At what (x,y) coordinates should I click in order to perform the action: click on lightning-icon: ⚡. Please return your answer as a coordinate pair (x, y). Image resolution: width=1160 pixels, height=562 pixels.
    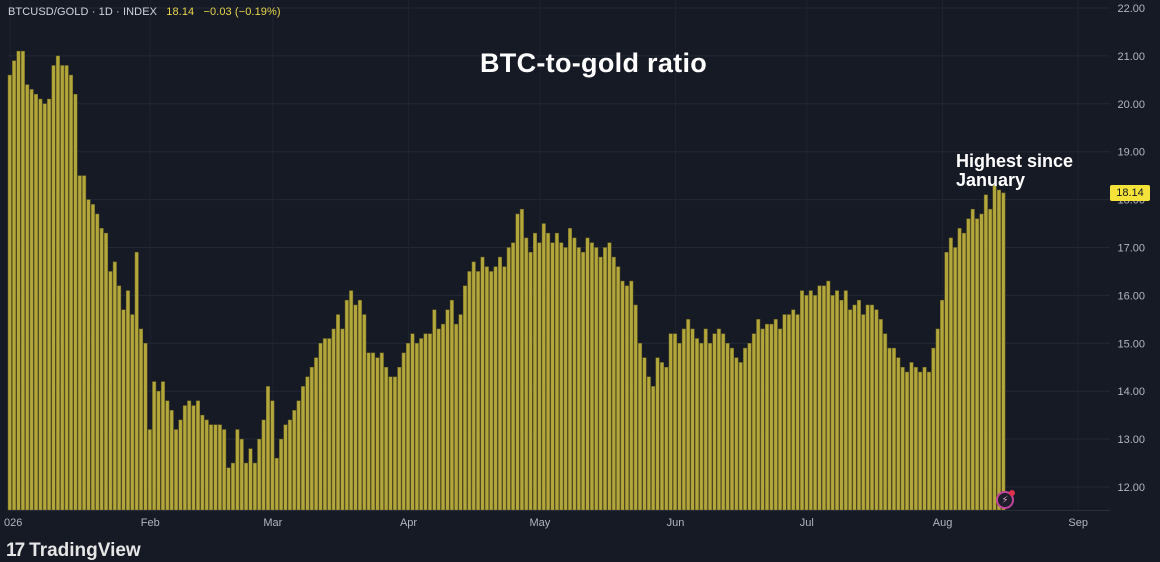
    Looking at the image, I should click on (1005, 499).